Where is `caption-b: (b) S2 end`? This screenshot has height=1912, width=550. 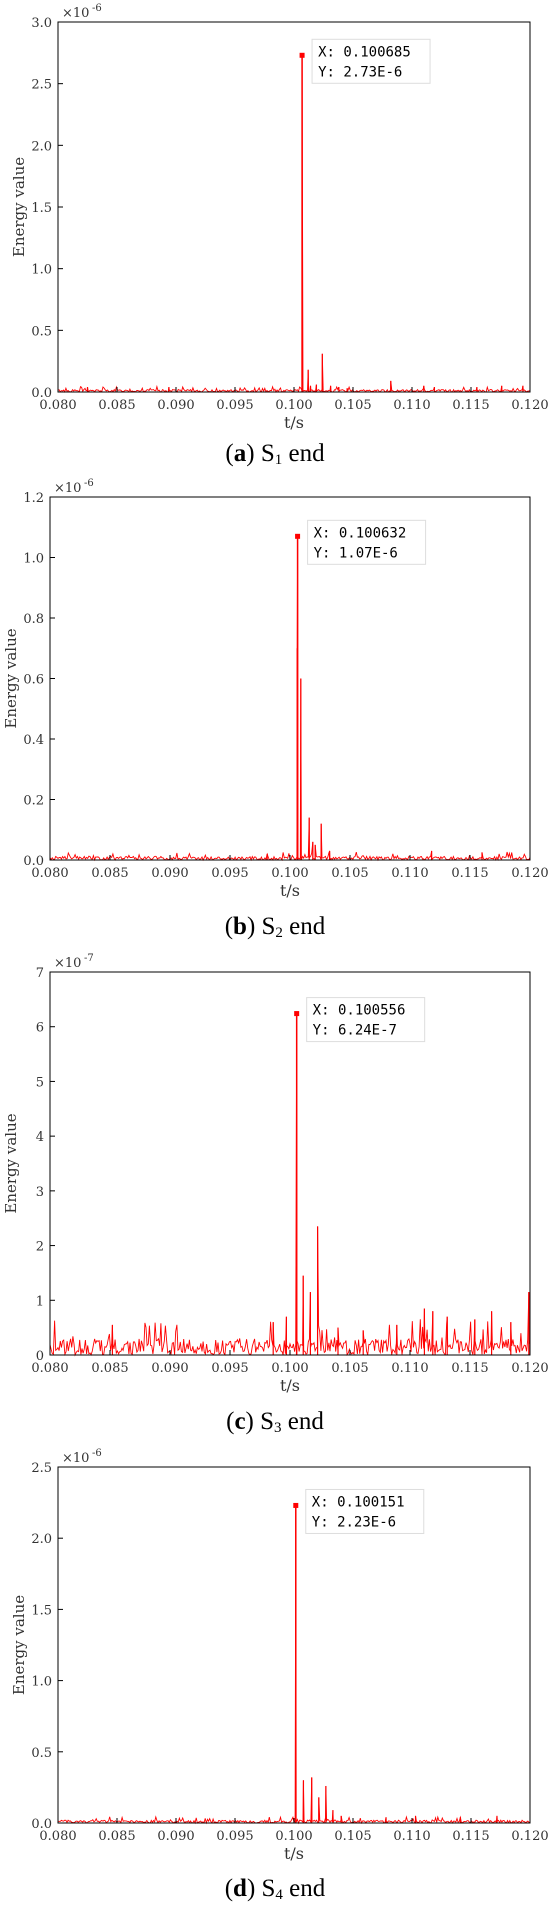
caption-b: (b) S2 end is located at coordinates (275, 927).